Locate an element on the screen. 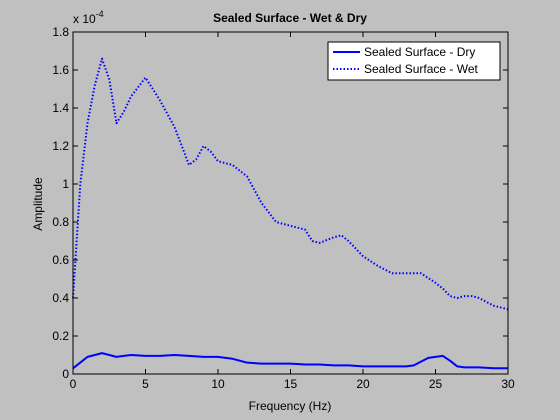 Image resolution: width=560 pixels, height=420 pixels. chart-title: Sealed Surface - Wet & Dry is located at coordinates (290, 18).